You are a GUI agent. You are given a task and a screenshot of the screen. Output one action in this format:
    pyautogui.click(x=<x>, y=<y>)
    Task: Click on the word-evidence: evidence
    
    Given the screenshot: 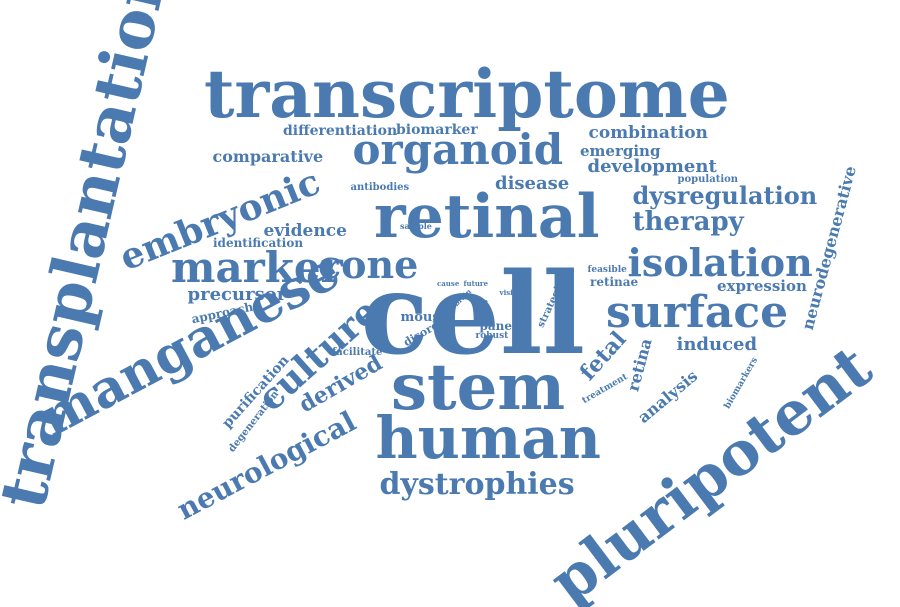 What is the action you would take?
    pyautogui.click(x=305, y=230)
    